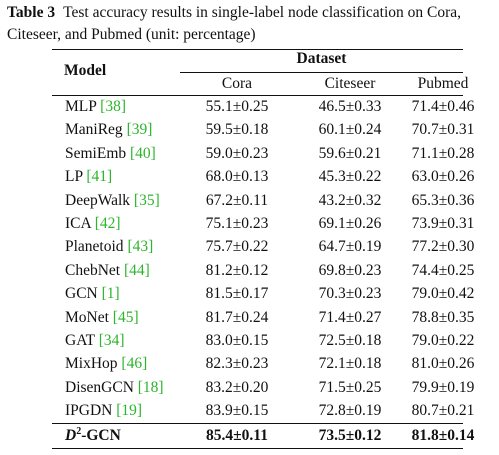 The width and height of the screenshot is (499, 455). What do you see at coordinates (134, 364) in the screenshot?
I see `citation-link: [46]` at bounding box center [134, 364].